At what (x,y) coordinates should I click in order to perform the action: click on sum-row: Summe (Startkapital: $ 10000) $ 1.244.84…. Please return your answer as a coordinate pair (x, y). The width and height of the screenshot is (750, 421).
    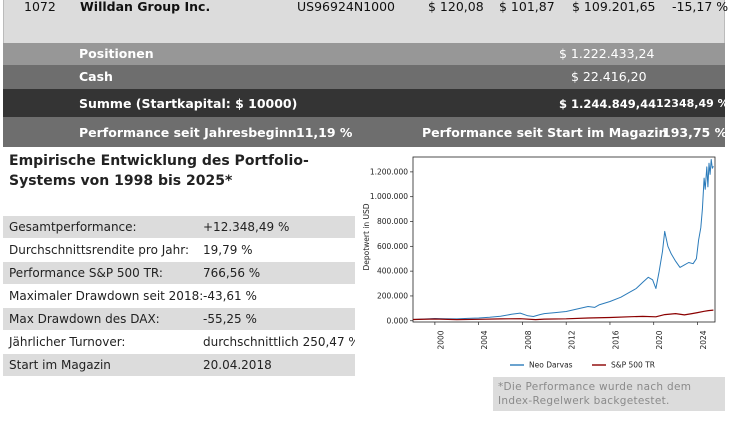
    Looking at the image, I should click on (366, 103).